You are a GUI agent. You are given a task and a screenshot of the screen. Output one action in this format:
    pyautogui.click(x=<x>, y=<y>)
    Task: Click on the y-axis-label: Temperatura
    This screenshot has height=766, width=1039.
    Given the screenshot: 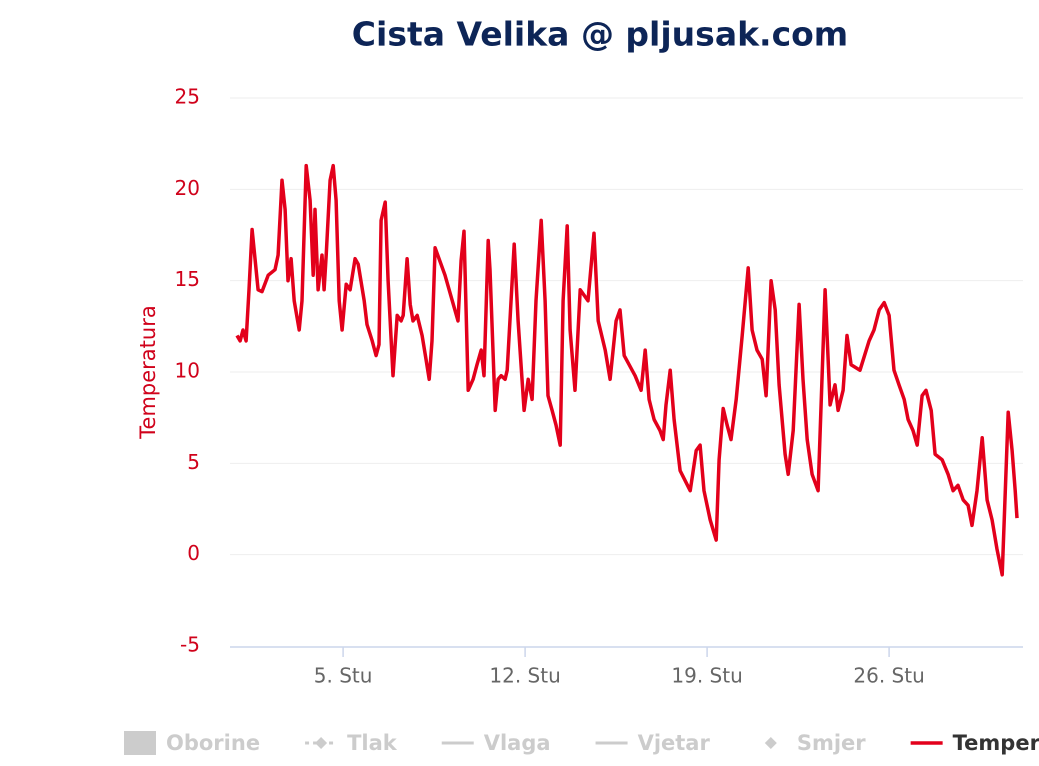 What is the action you would take?
    pyautogui.click(x=148, y=372)
    